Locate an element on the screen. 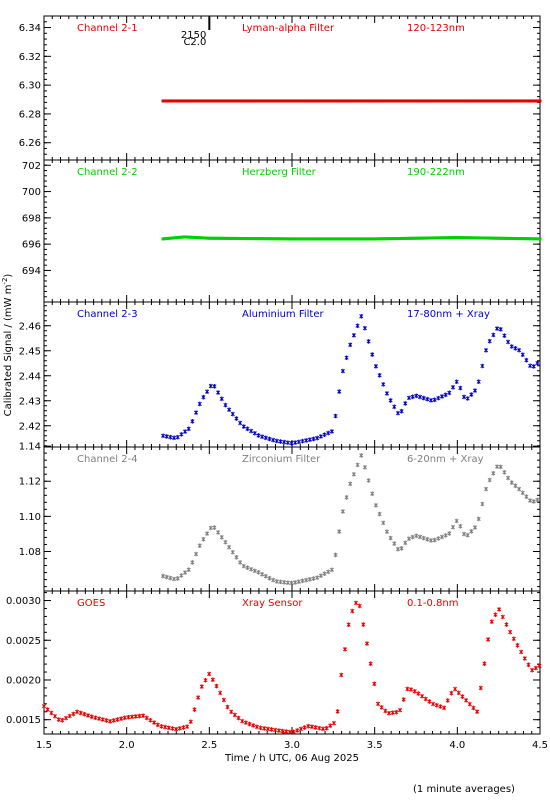 Image resolution: width=550 pixels, height=800 pixels. x-tick-label: 1.5 is located at coordinates (44, 745).